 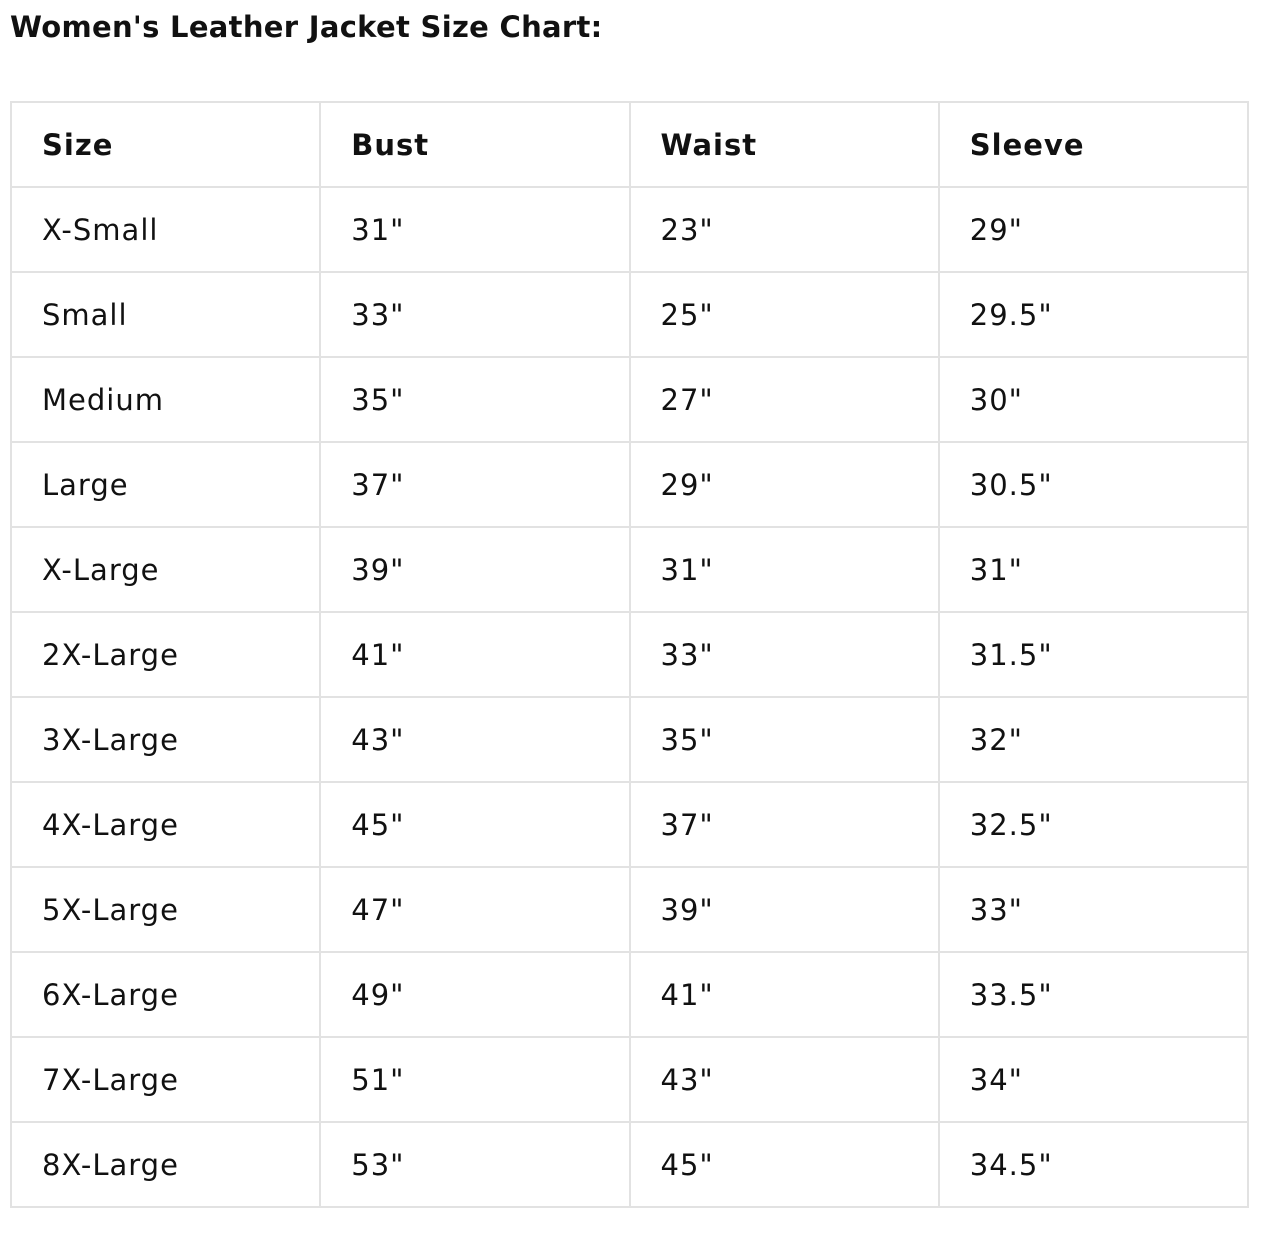 What do you see at coordinates (165, 909) in the screenshot?
I see `cell-size: 5X-Large` at bounding box center [165, 909].